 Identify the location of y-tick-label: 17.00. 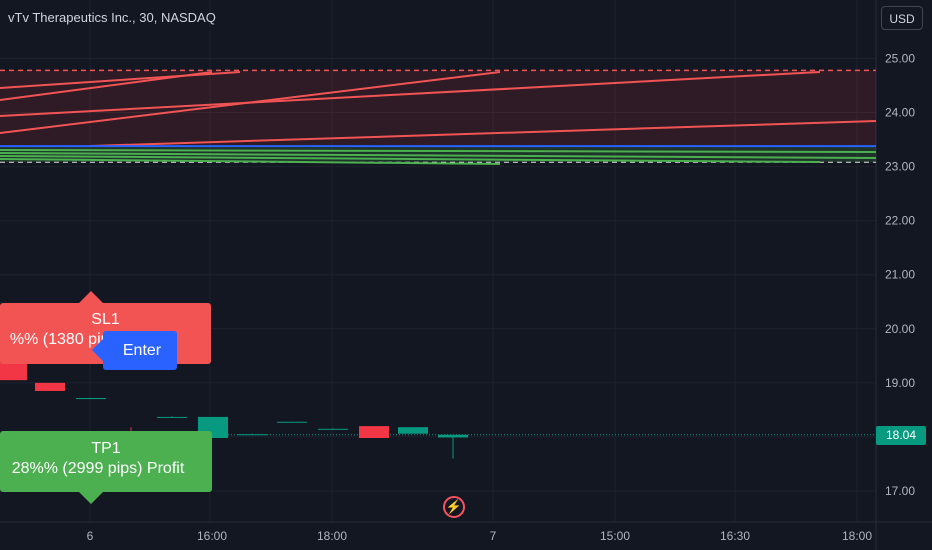
(900, 491).